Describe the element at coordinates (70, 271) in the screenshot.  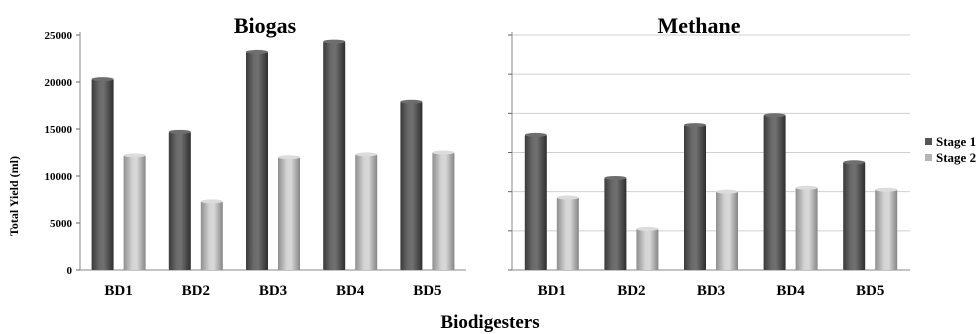
I see `biogas-y-tick-label: 0` at that location.